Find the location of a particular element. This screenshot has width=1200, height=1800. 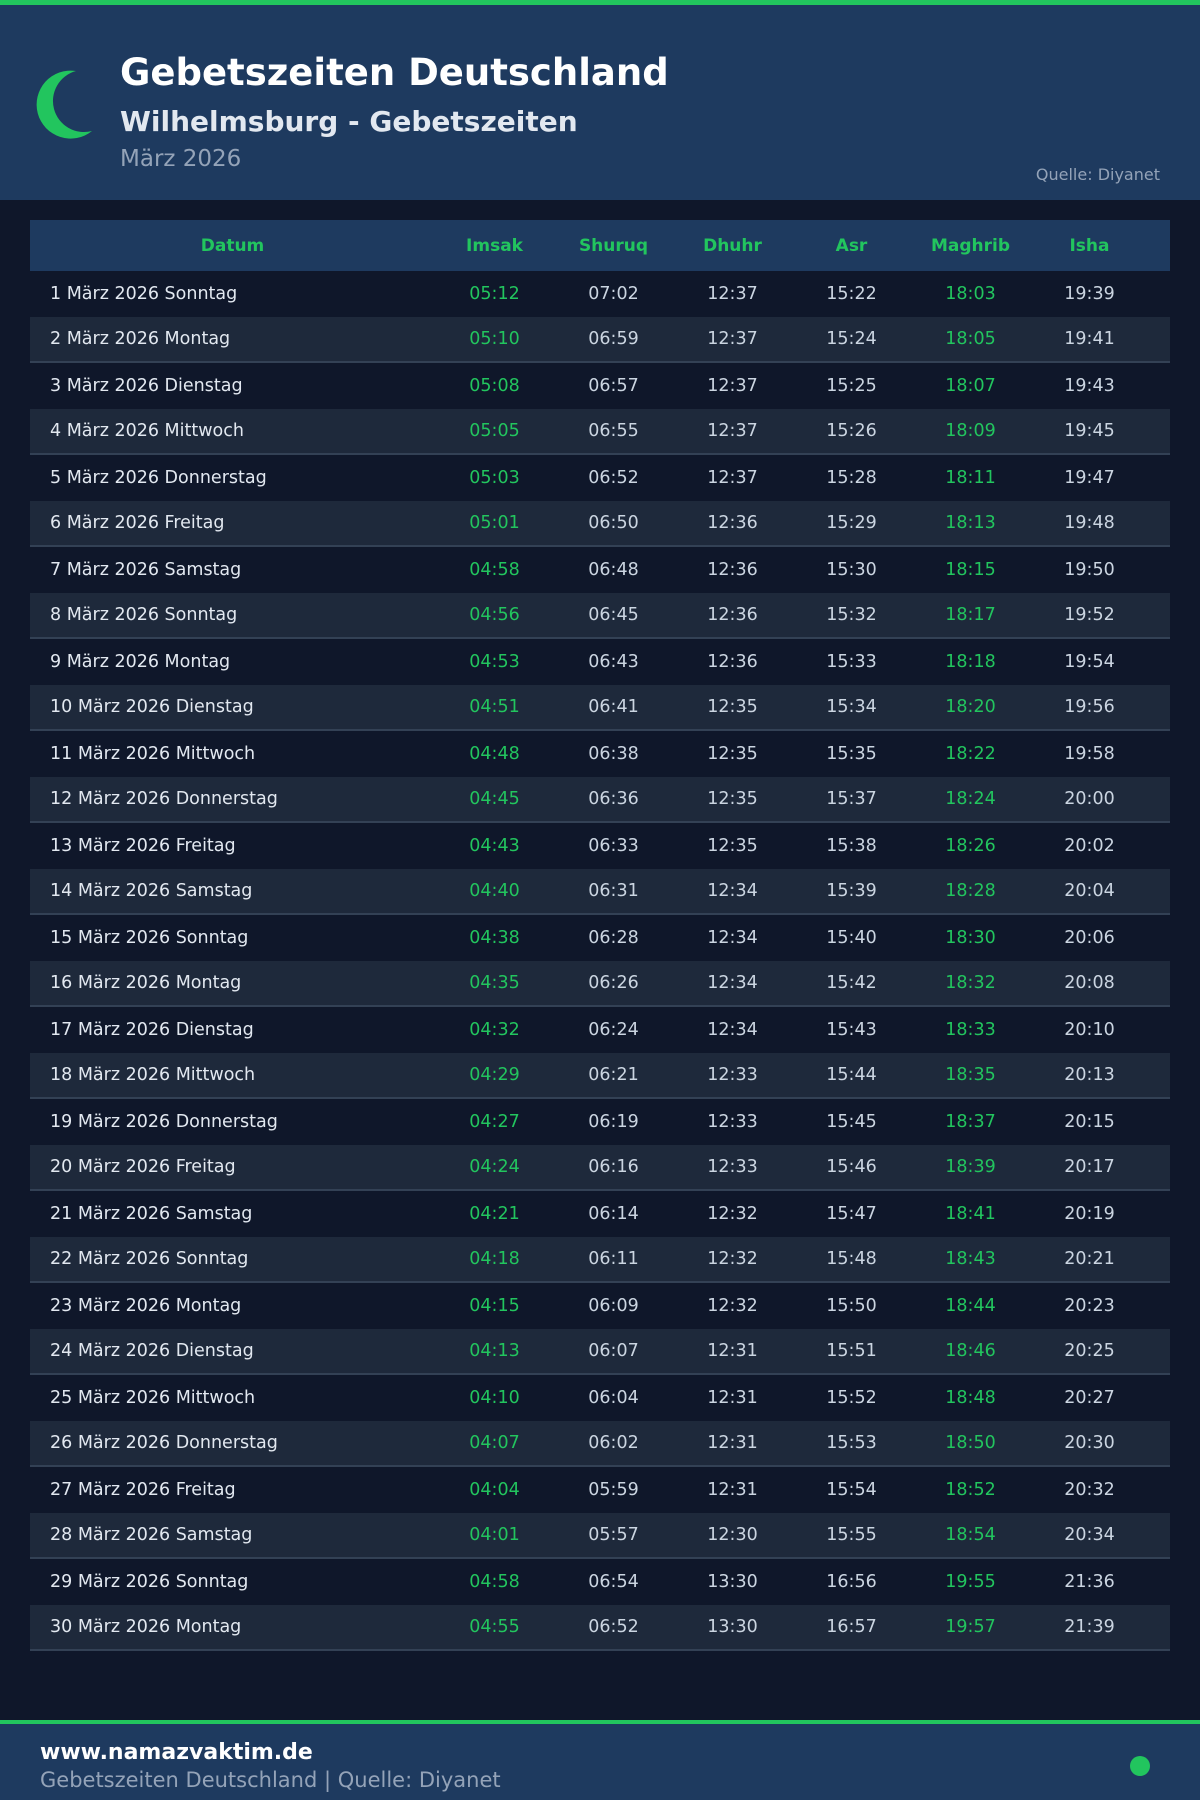

maghrib-cell: 18:15 is located at coordinates (970, 569).